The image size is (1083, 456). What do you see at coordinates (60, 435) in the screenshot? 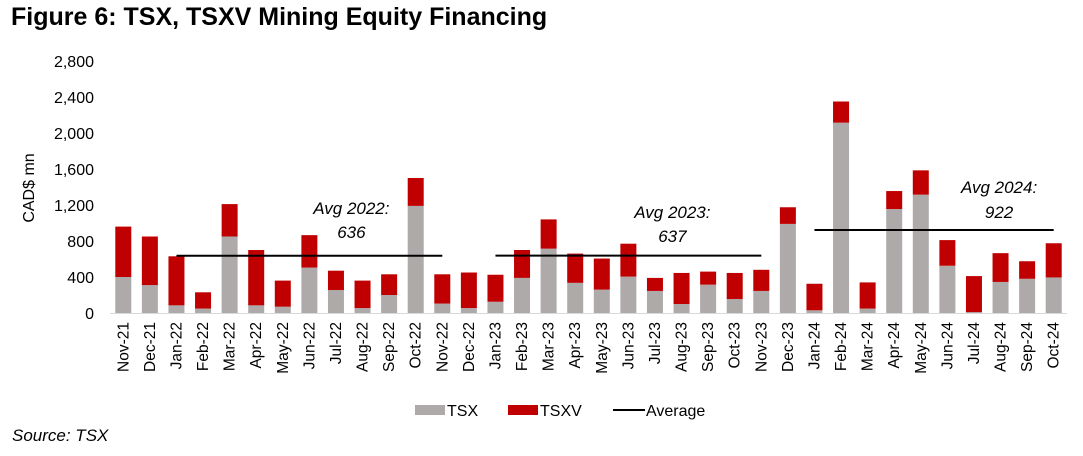
I see `source-note: Source: TSX` at bounding box center [60, 435].